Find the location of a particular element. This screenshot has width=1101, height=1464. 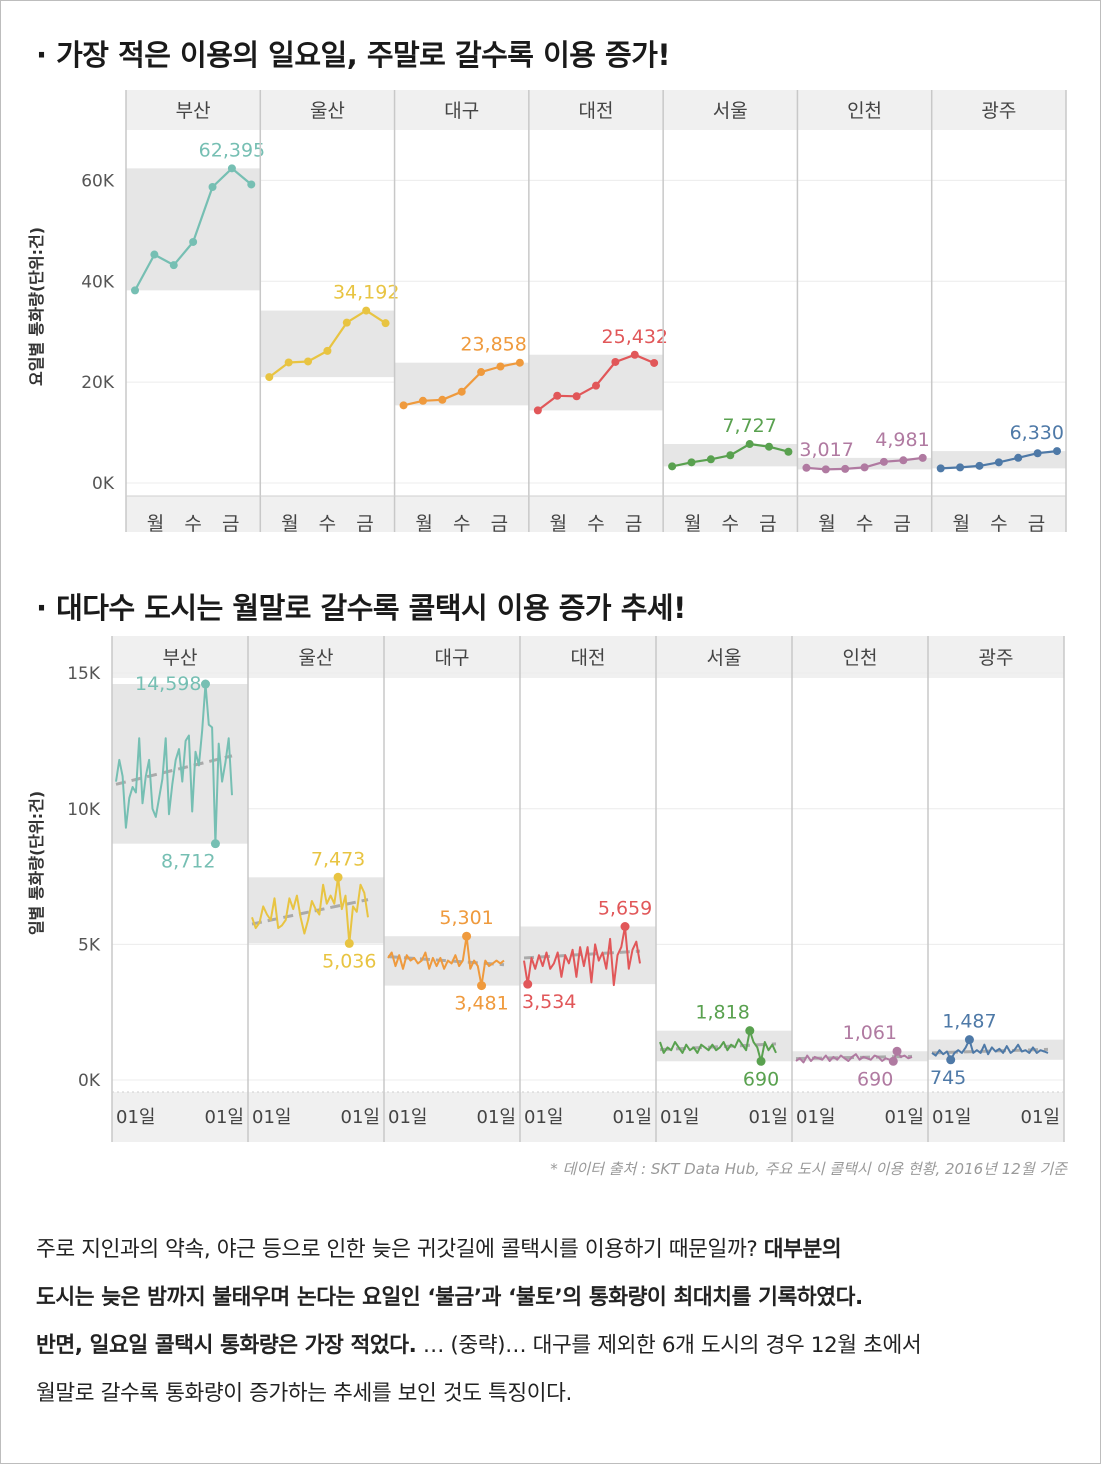

data-label: 14,598 is located at coordinates (168, 684).